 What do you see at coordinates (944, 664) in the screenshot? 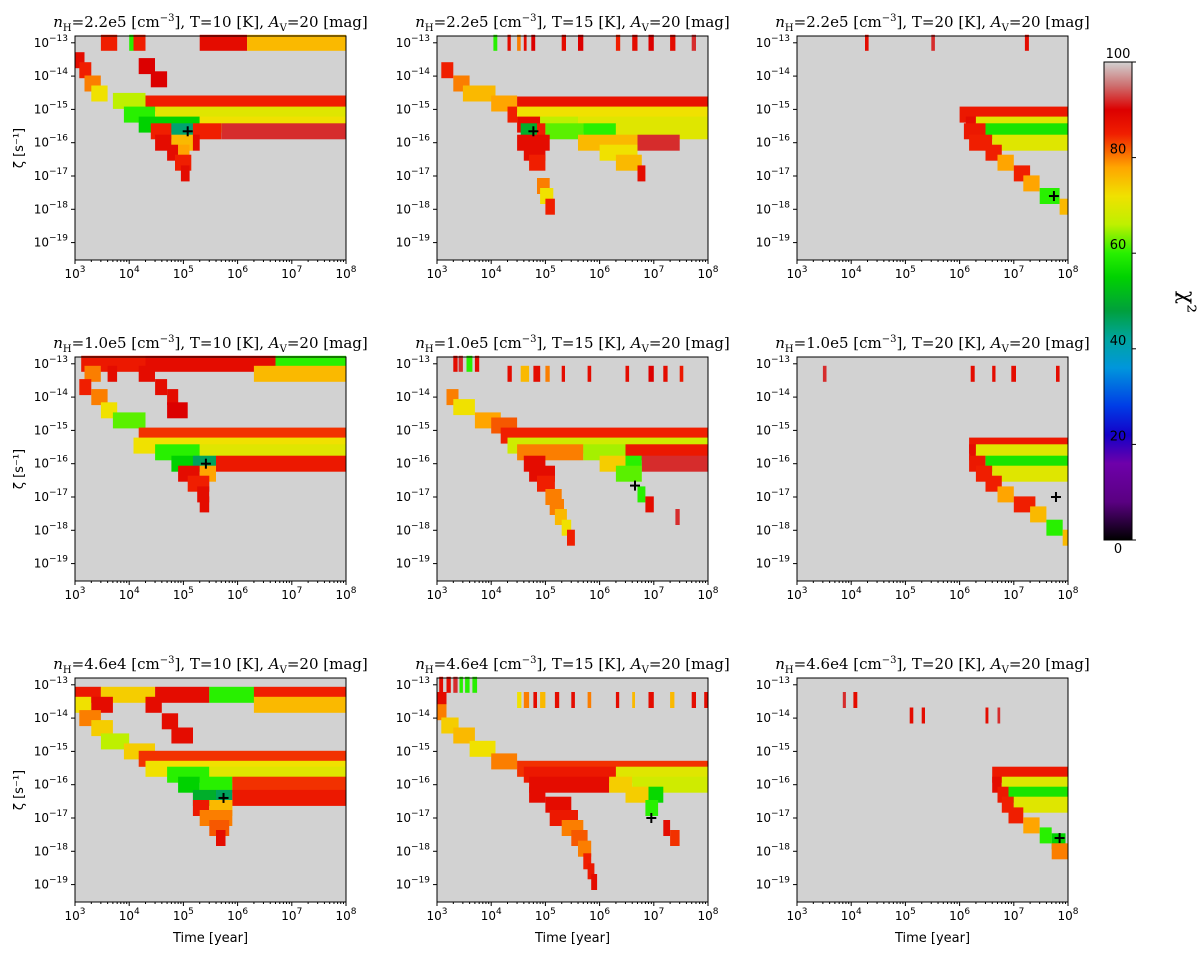
I see `panel-title-part: ], T=20 [K],` at bounding box center [944, 664].